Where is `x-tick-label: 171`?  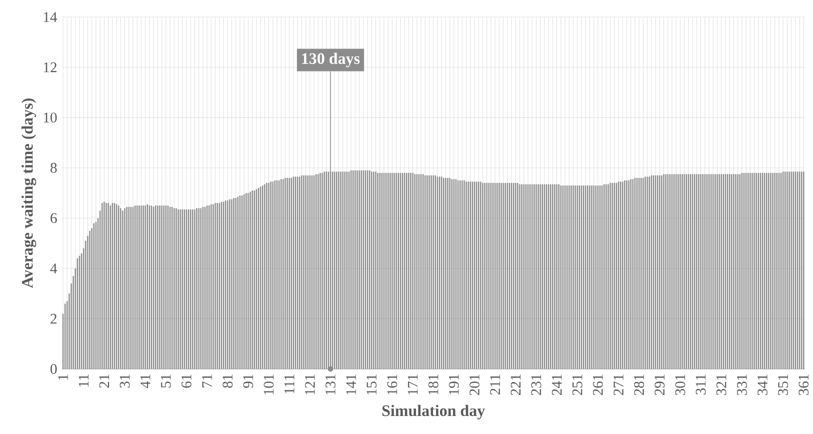 x-tick-label: 171 is located at coordinates (413, 384).